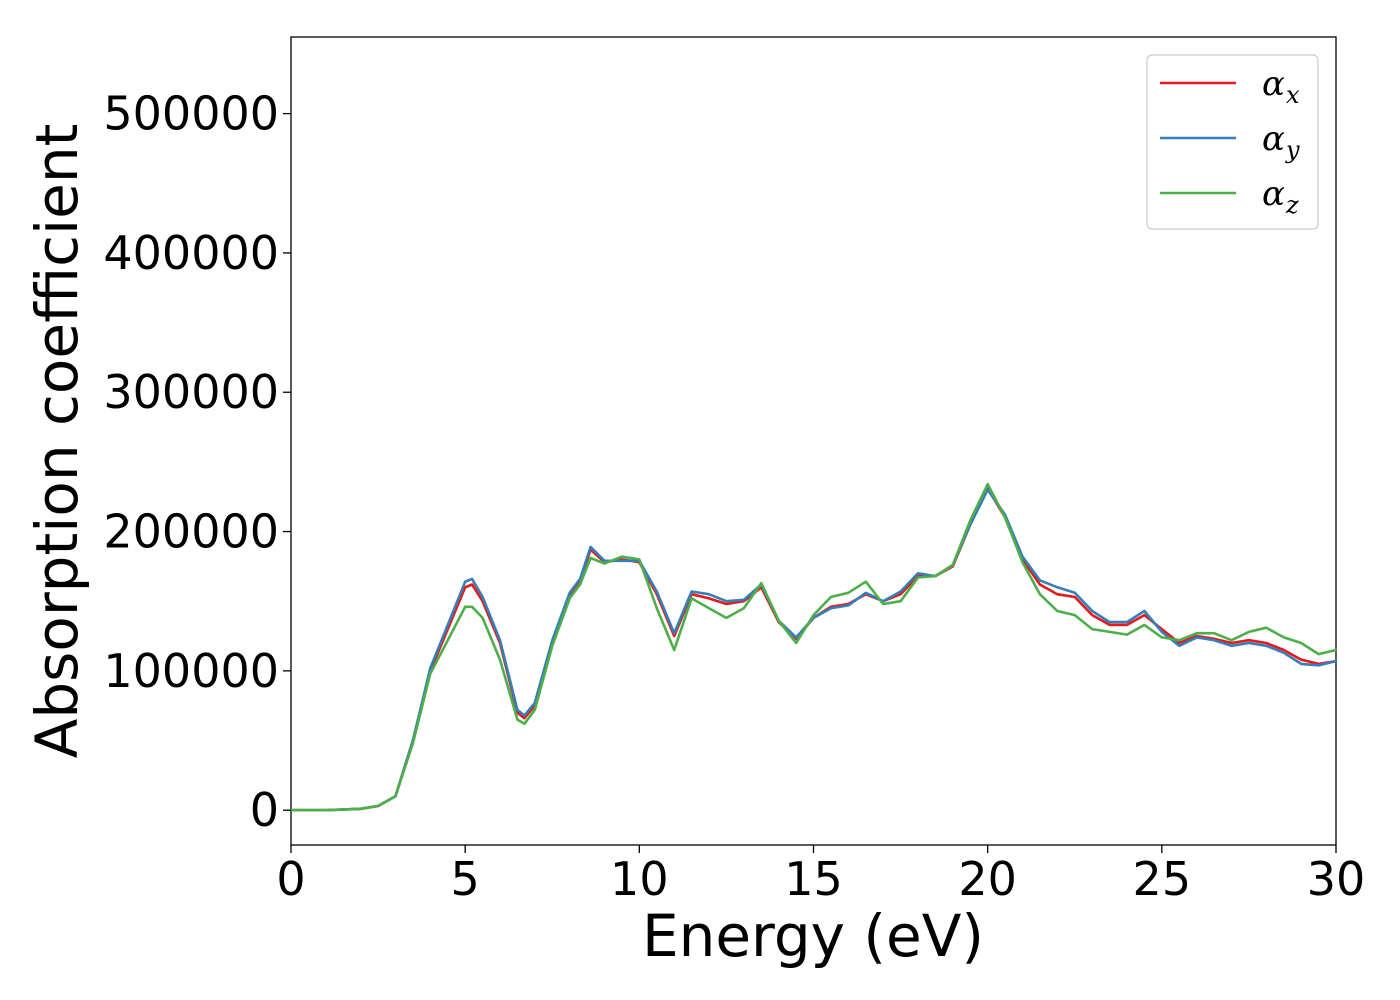 This screenshot has height=1000, width=1400. Describe the element at coordinates (1281, 141) in the screenshot. I see `legend-label-y: αy` at that location.